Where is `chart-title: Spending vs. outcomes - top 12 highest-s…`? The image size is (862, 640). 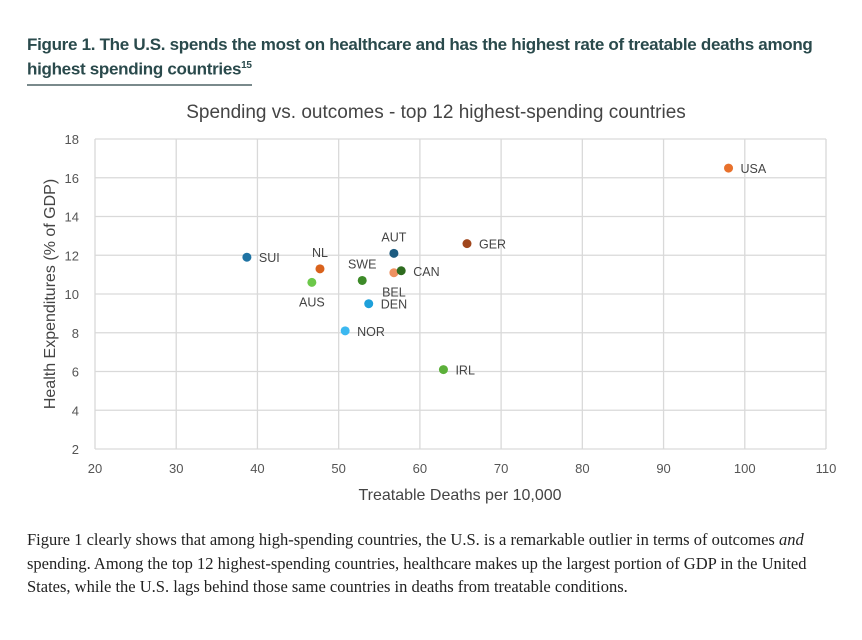 chart-title: Spending vs. outcomes - top 12 highest-s… is located at coordinates (436, 112).